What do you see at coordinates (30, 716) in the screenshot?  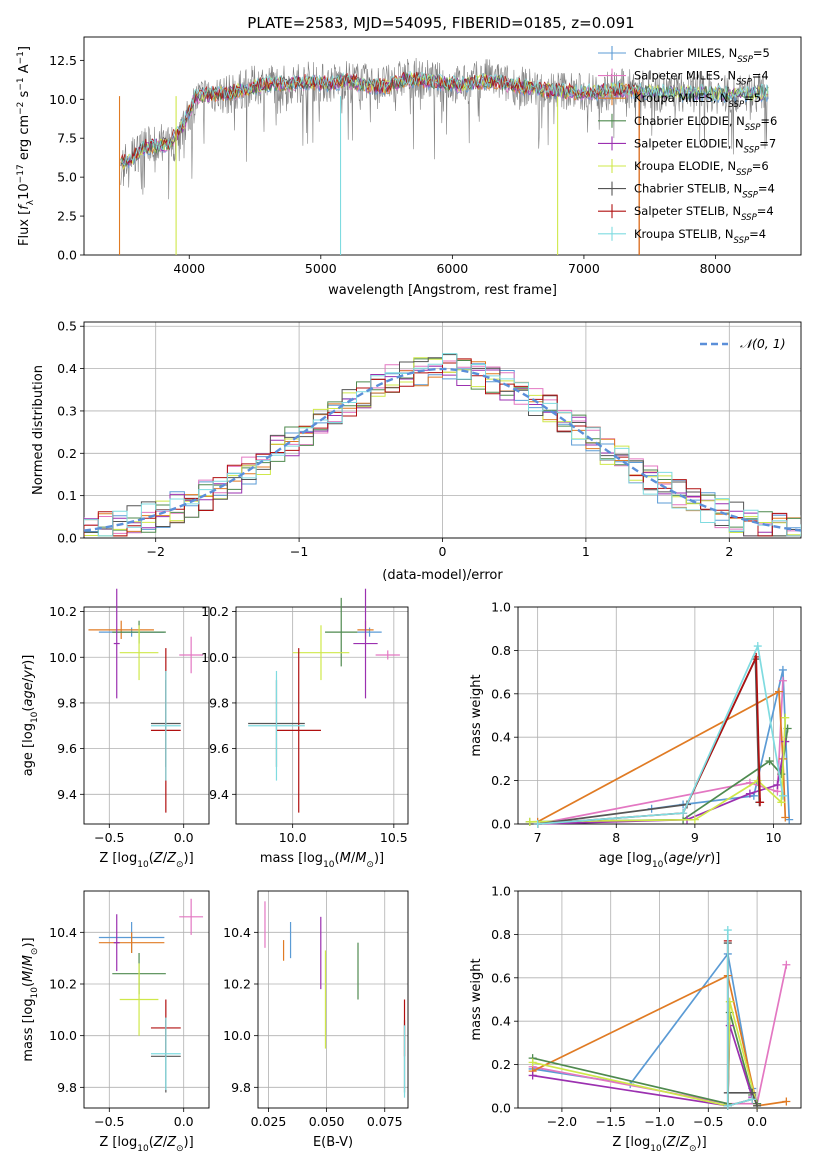 I see `age-vs-Z-y-label: age [log10(age/yr)]` at bounding box center [30, 716].